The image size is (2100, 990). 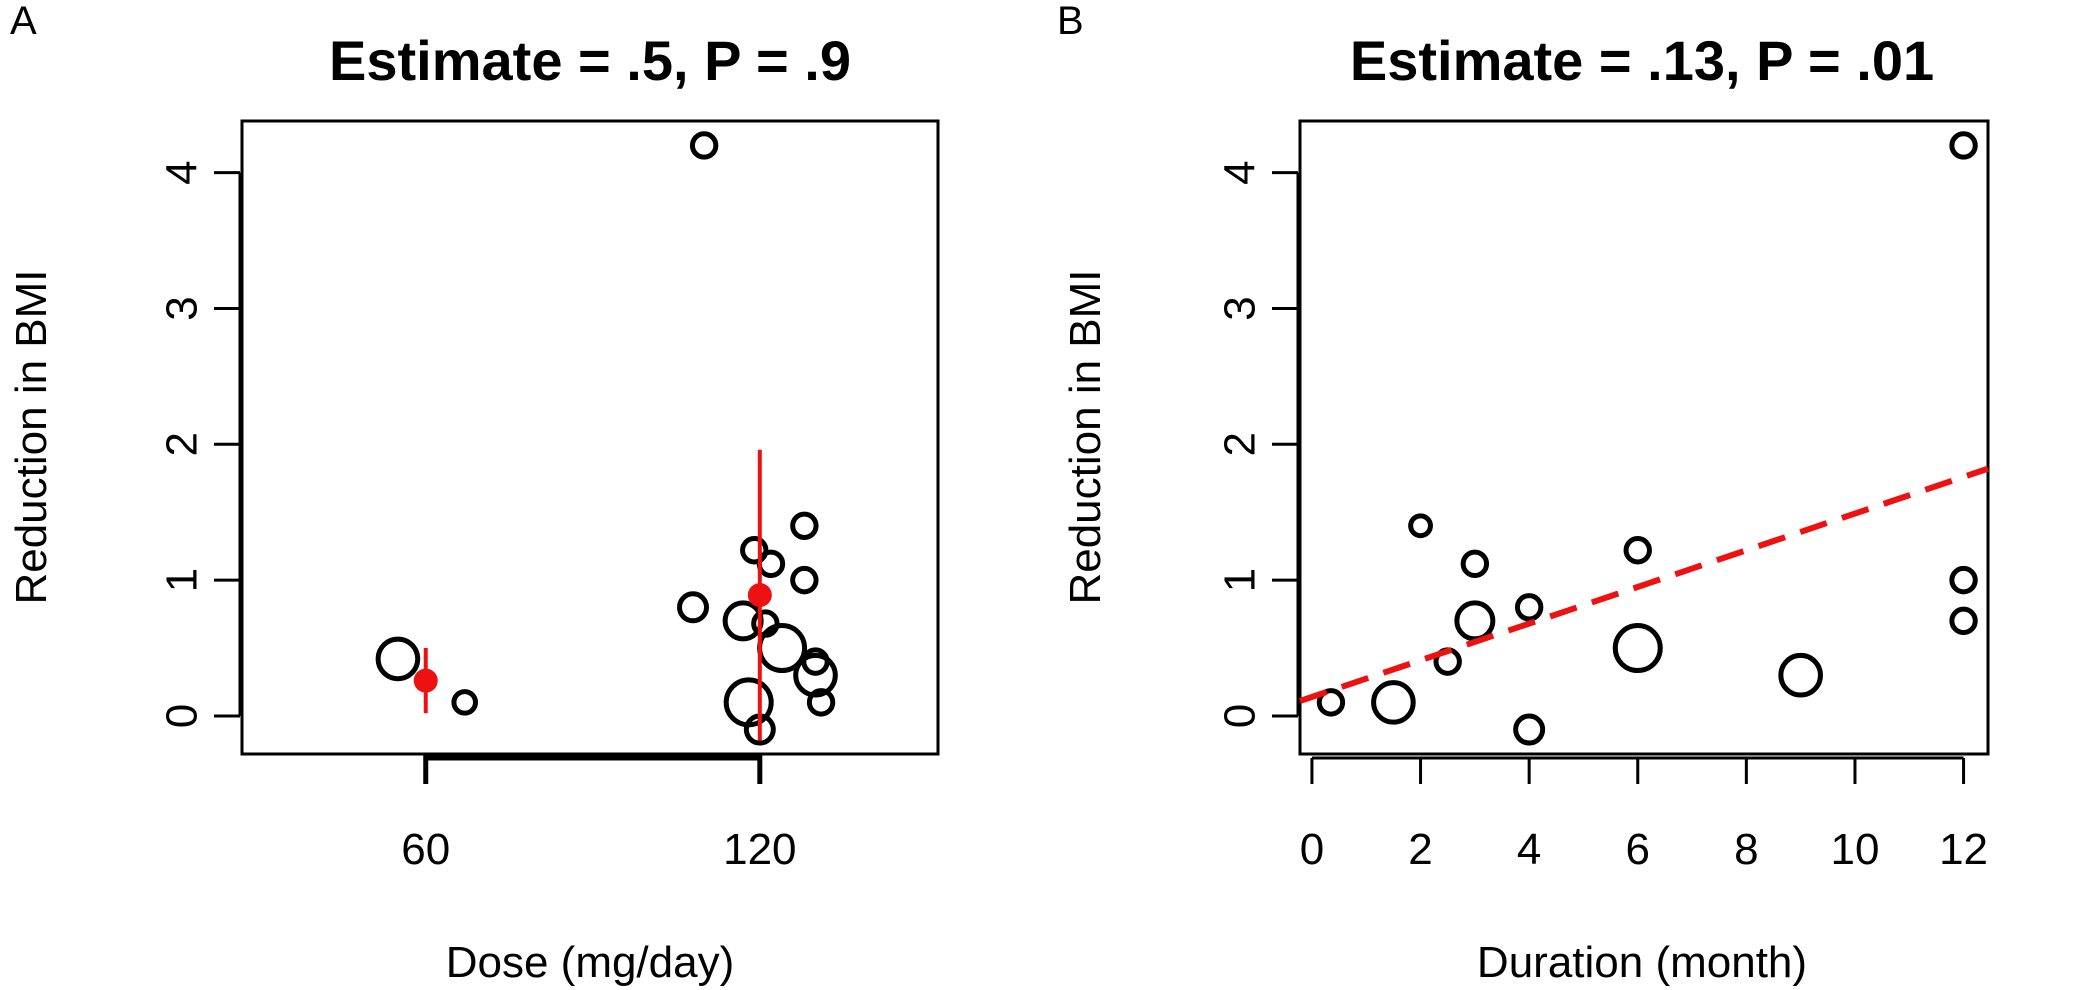 I want to click on regression-line, so click(x=1644, y=584).